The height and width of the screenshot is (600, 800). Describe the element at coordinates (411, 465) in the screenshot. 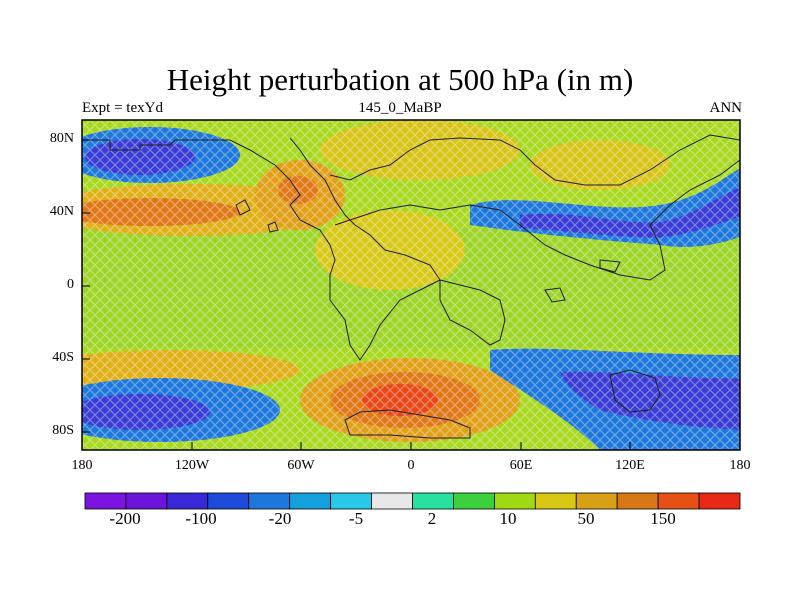

I see `lon-label-0: 0` at that location.